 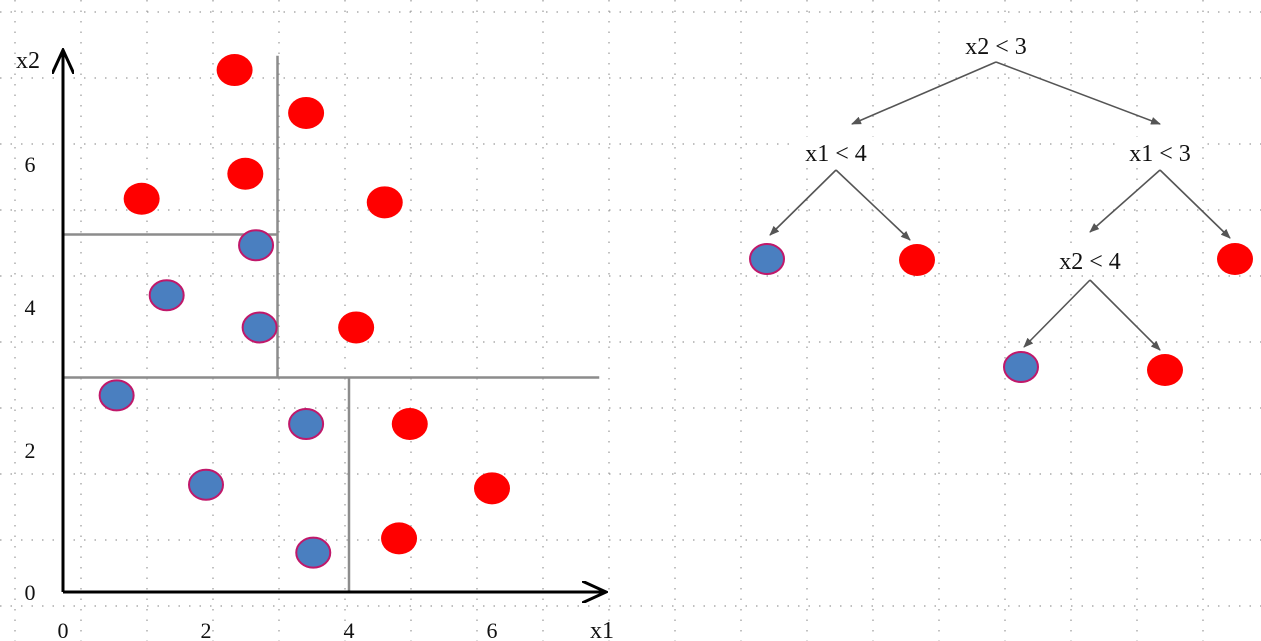 I want to click on edge-left-leaf-lr, so click(x=873, y=205).